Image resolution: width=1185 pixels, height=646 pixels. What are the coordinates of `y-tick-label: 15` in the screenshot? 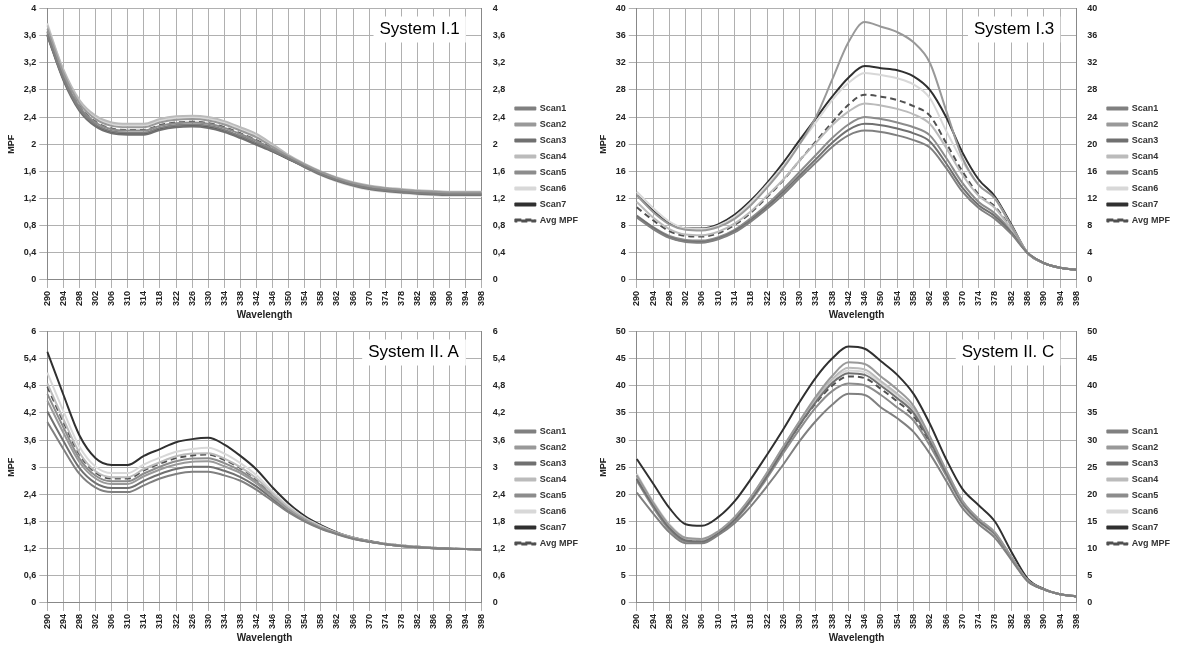 It's located at (620, 520).